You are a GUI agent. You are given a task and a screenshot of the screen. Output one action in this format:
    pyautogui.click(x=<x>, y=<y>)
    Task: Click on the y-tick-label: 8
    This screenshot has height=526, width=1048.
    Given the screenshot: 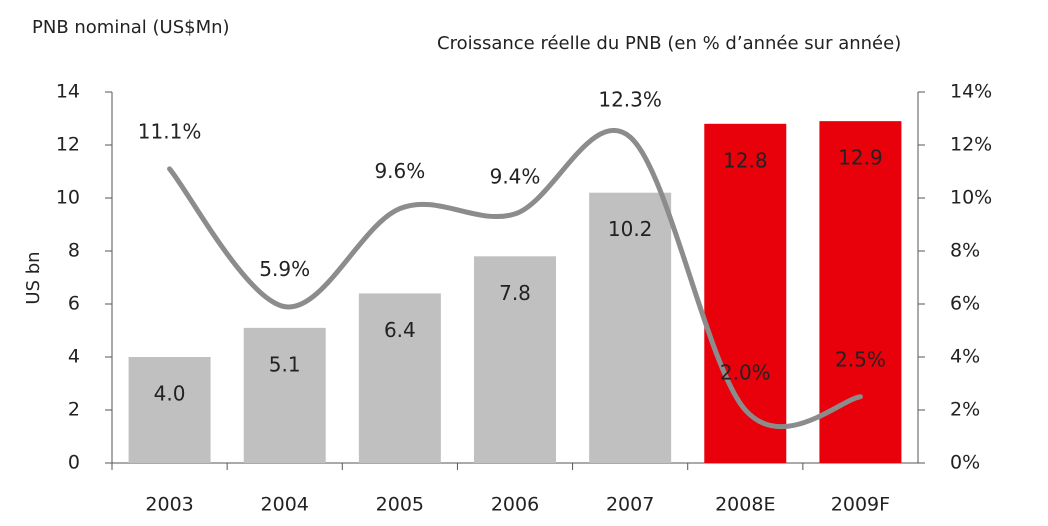 What is the action you would take?
    pyautogui.click(x=74, y=251)
    